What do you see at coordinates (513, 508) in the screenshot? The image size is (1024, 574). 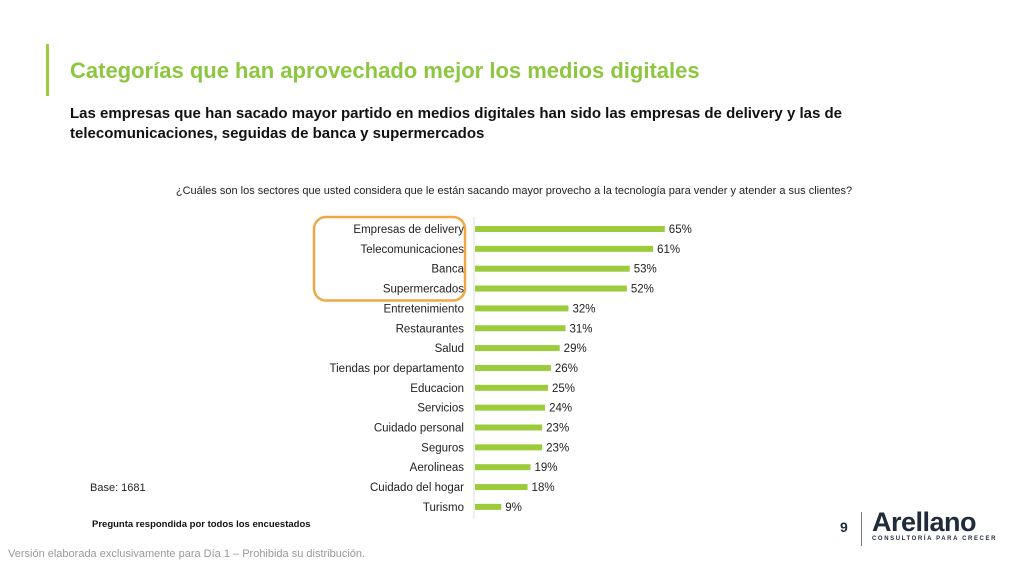 I see `data-label: 9%` at bounding box center [513, 508].